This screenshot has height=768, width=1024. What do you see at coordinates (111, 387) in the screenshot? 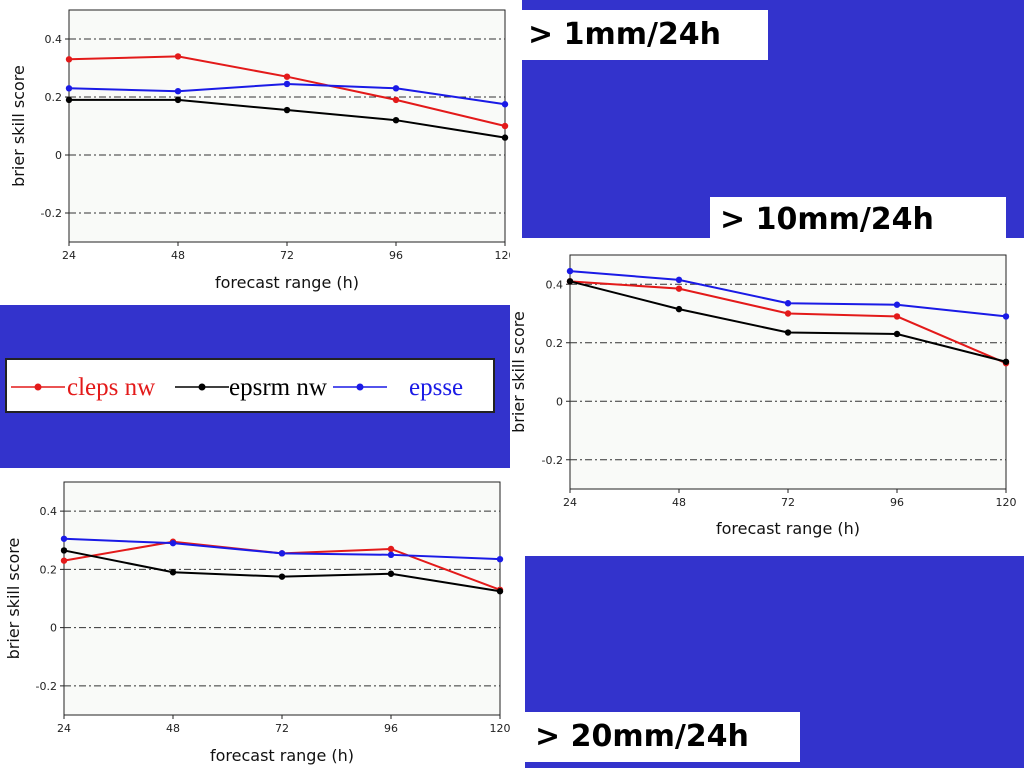
I see `legend-label: cleps nw` at bounding box center [111, 387].